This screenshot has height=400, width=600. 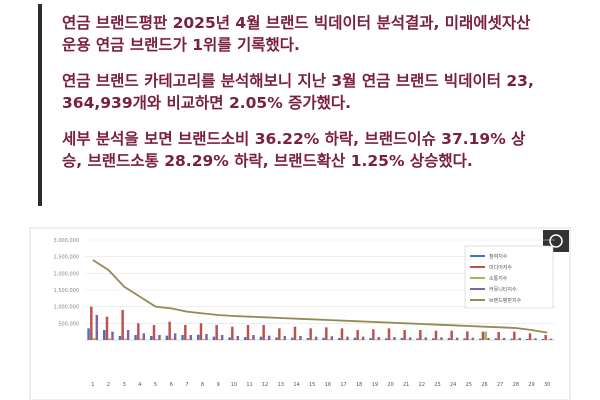 I want to click on x-tick-label: 30, so click(x=547, y=385).